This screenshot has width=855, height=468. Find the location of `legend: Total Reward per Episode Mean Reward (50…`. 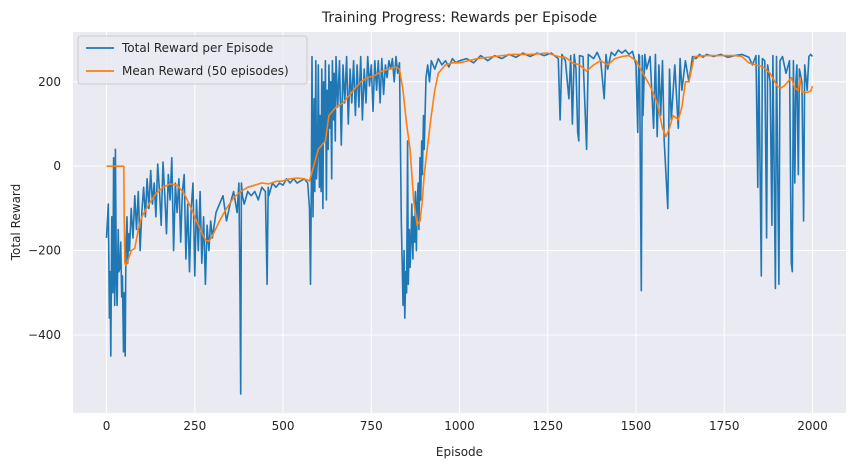

legend: Total Reward per Episode Mean Reward (50… is located at coordinates (192, 60).